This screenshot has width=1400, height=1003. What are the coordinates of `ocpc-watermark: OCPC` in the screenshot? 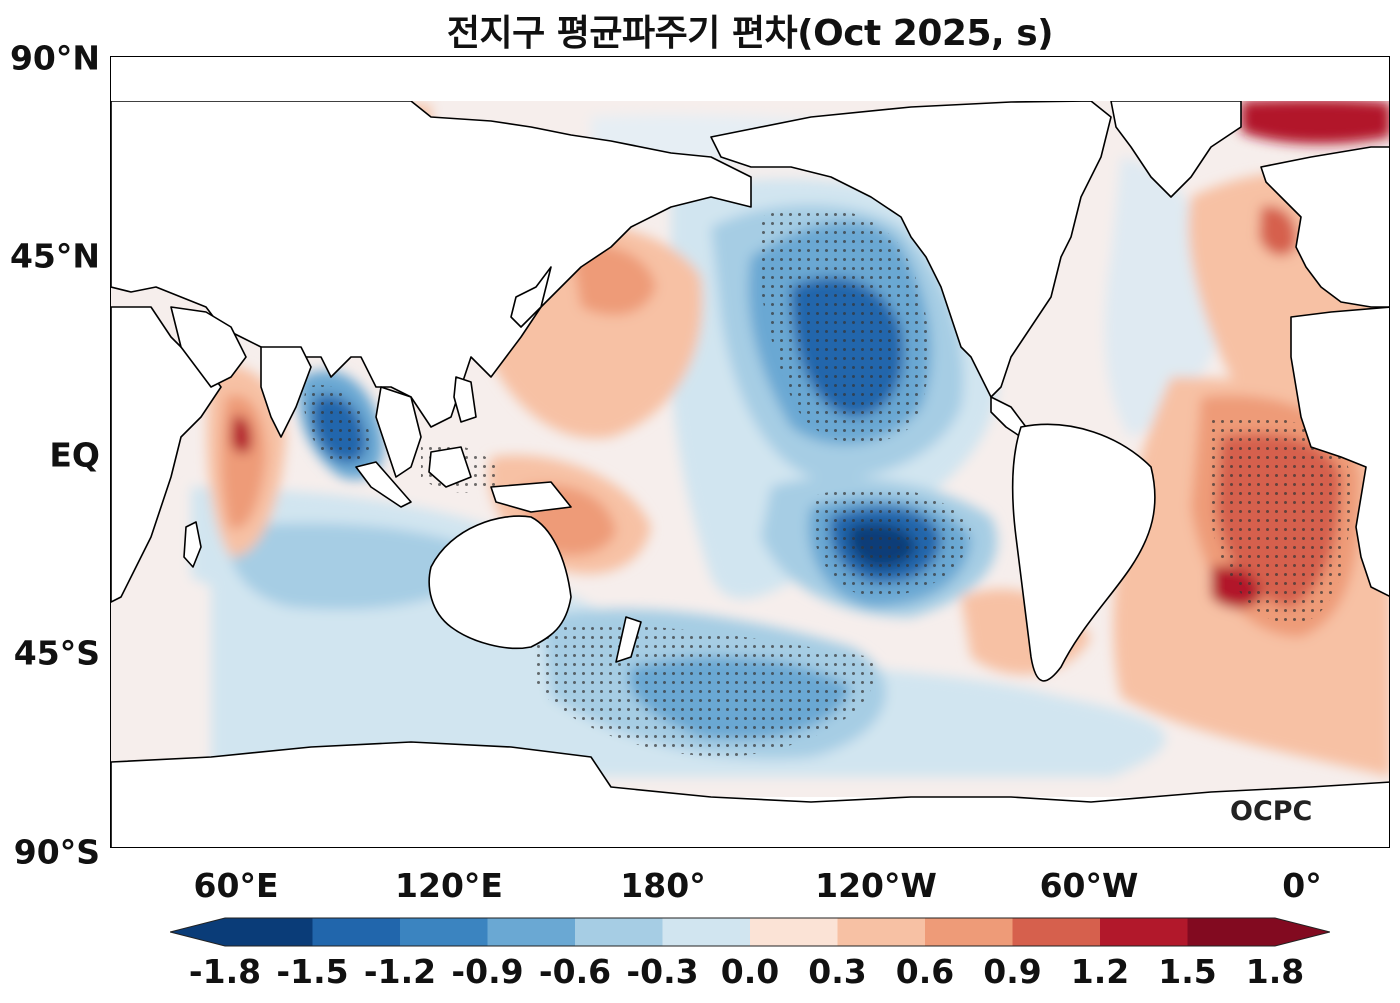 It's located at (1271, 811).